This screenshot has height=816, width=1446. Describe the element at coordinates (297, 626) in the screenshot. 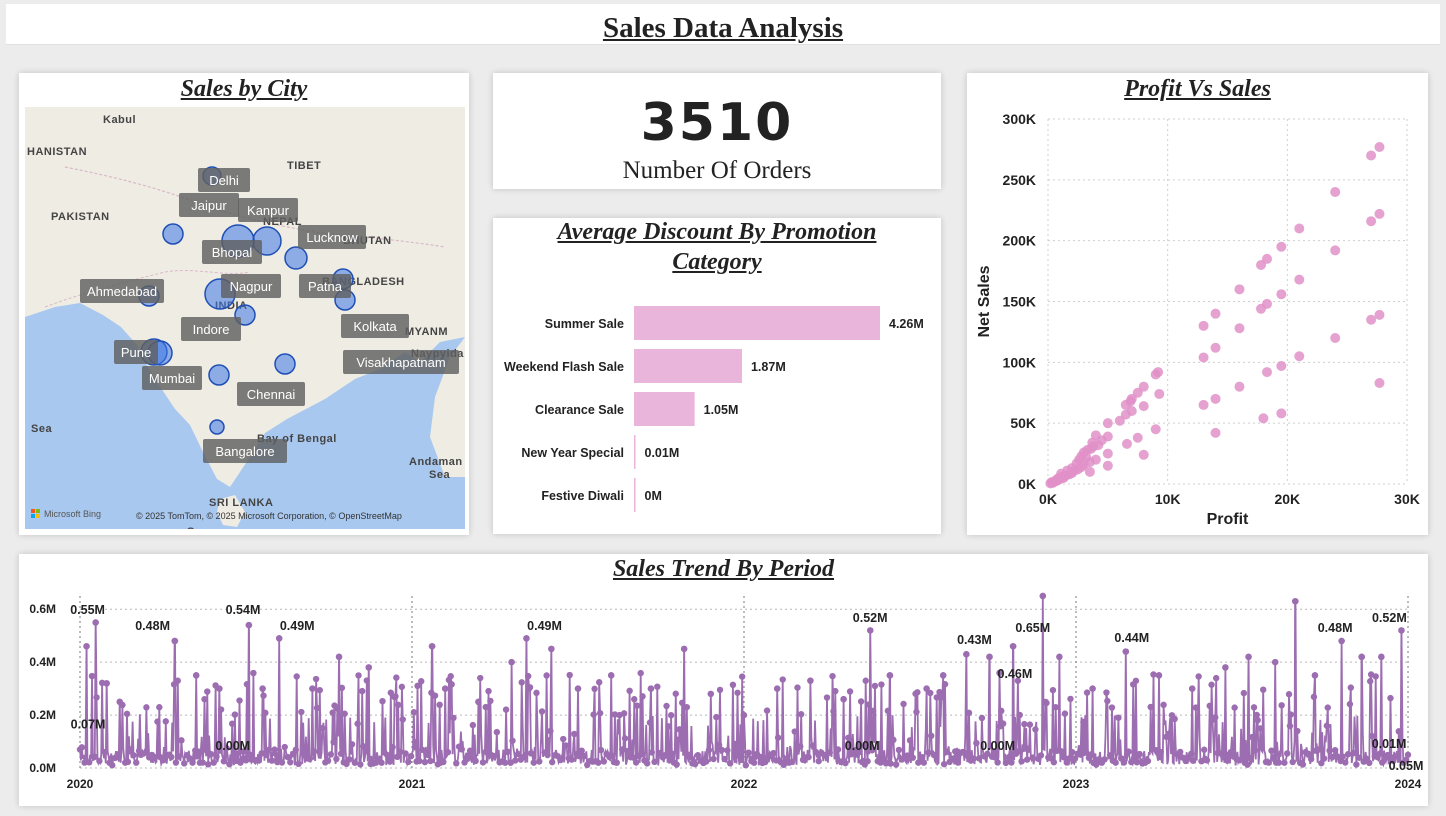

I see `trend-data-label: 0.49M` at that location.